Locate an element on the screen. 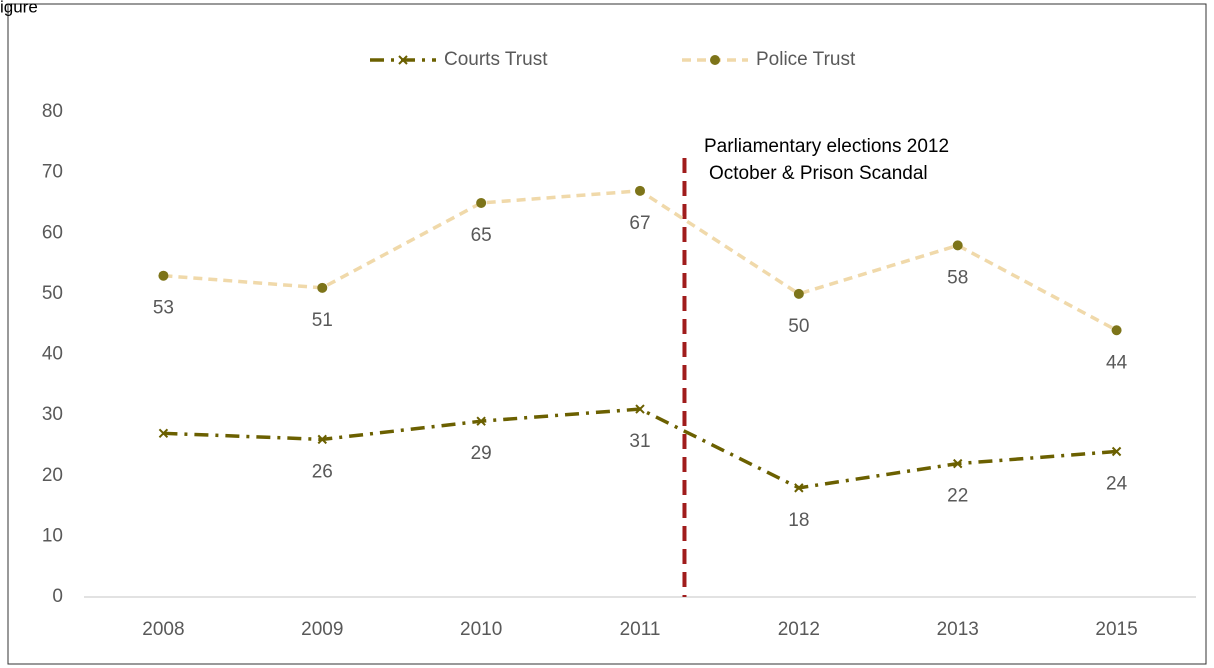 This screenshot has height=668, width=1214. y-tick-label: 20 is located at coordinates (52, 475).